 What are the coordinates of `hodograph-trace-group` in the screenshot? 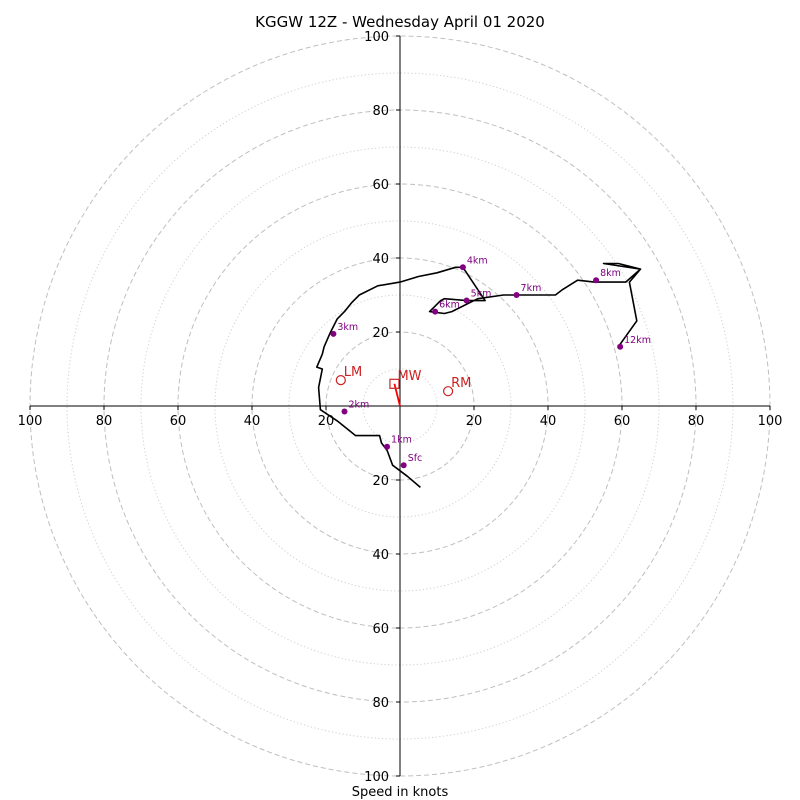 It's located at (478, 375).